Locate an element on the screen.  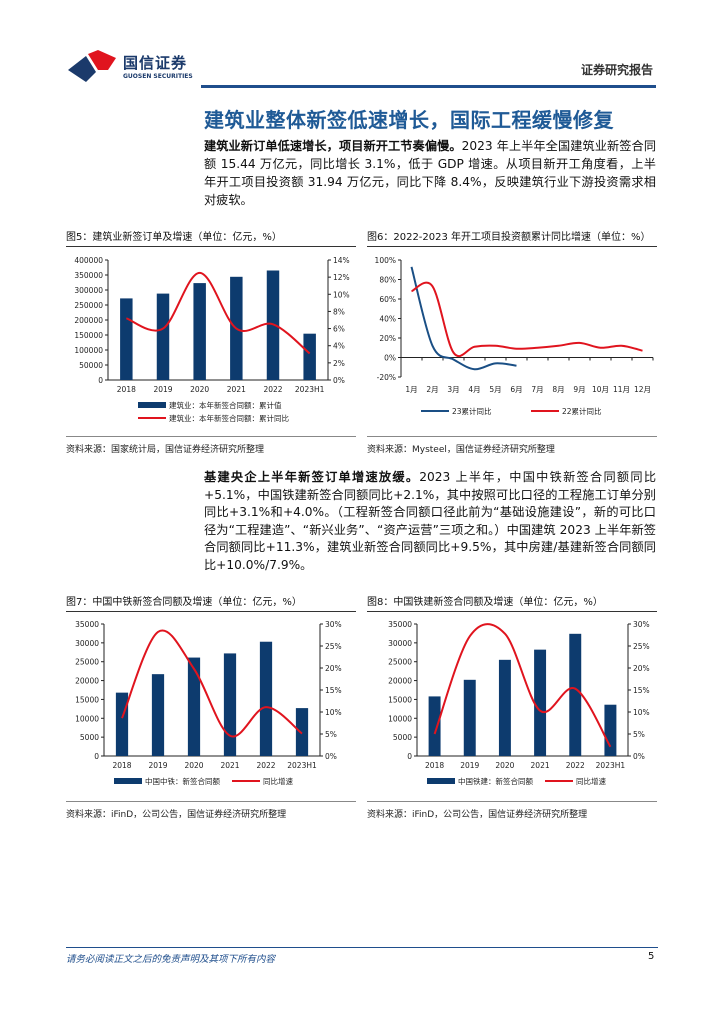
y-tick-label: 10000 is located at coordinates (87, 718).